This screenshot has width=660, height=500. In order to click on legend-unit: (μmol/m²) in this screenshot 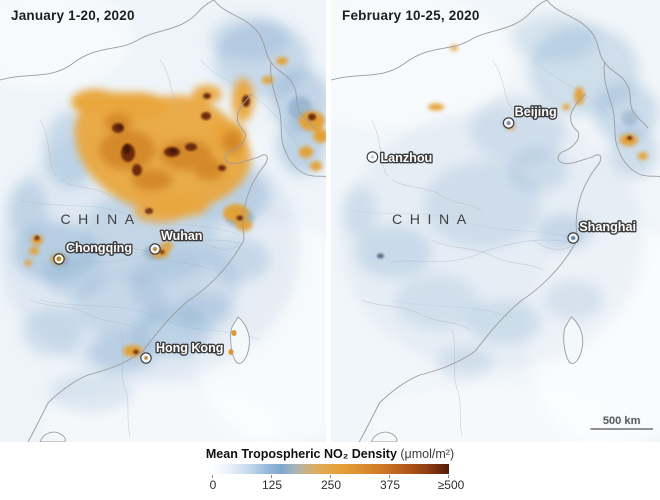, I will do `click(427, 454)`.